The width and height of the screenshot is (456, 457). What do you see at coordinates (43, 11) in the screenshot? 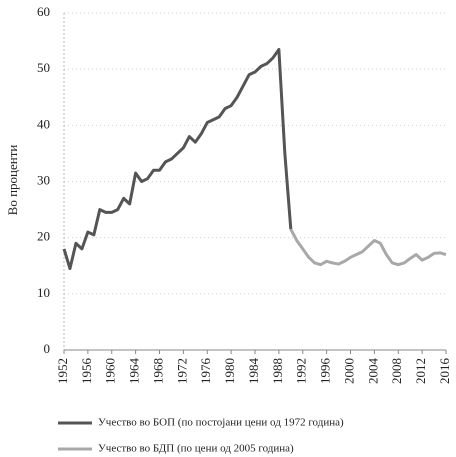
I see `y-tick-label: 60` at bounding box center [43, 11].